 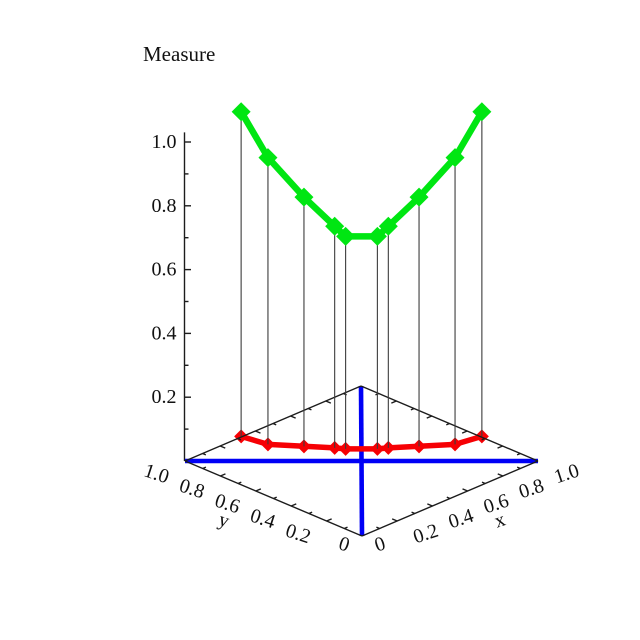 I want to click on lower-curve-line, so click(x=361, y=442).